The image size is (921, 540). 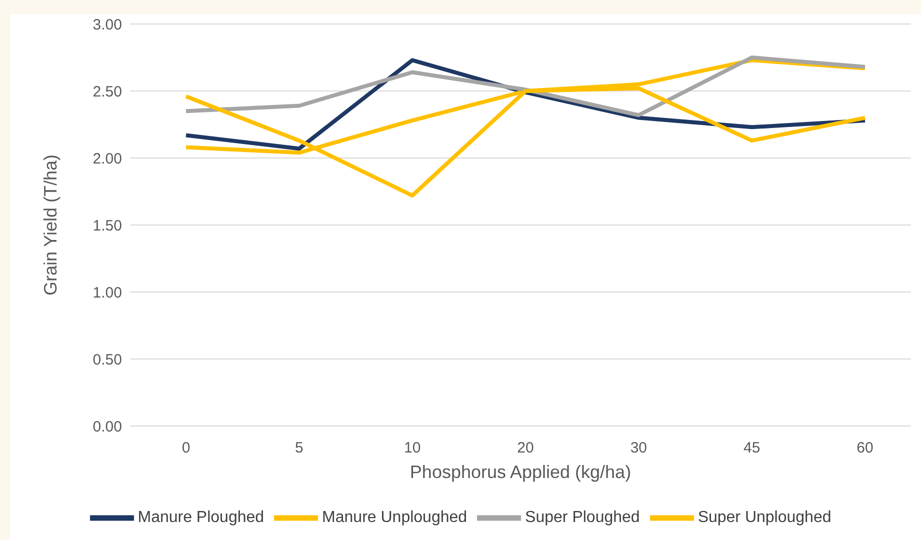 I want to click on x-tick-label: 45, so click(x=751, y=448).